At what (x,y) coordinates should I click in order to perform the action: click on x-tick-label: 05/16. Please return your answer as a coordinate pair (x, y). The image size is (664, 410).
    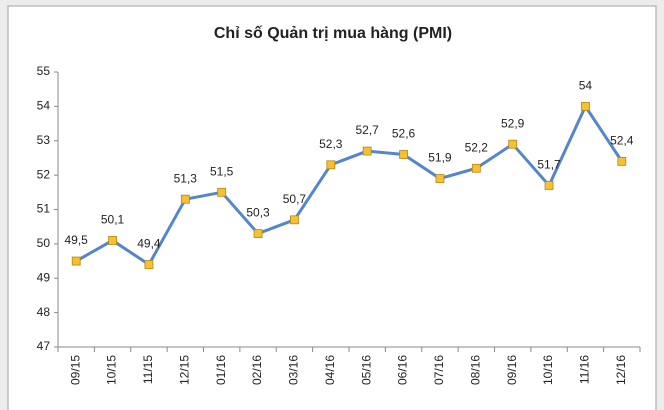
    Looking at the image, I should click on (366, 370).